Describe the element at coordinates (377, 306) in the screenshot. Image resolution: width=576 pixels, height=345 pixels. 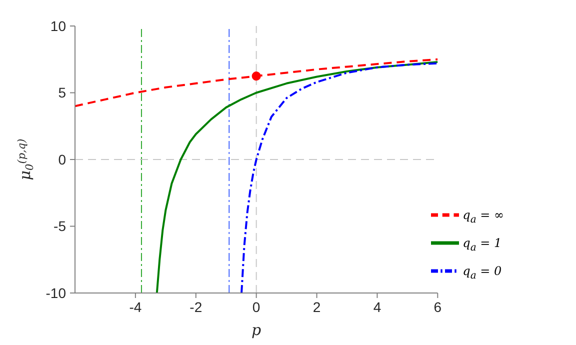
I see `x-tick-label: 4` at that location.